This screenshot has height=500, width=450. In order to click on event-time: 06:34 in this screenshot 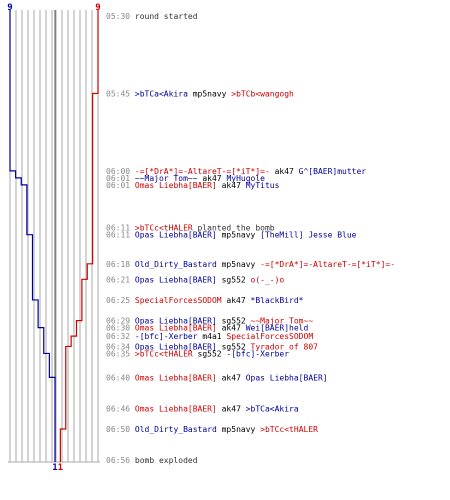, I will do `click(120, 346)`.